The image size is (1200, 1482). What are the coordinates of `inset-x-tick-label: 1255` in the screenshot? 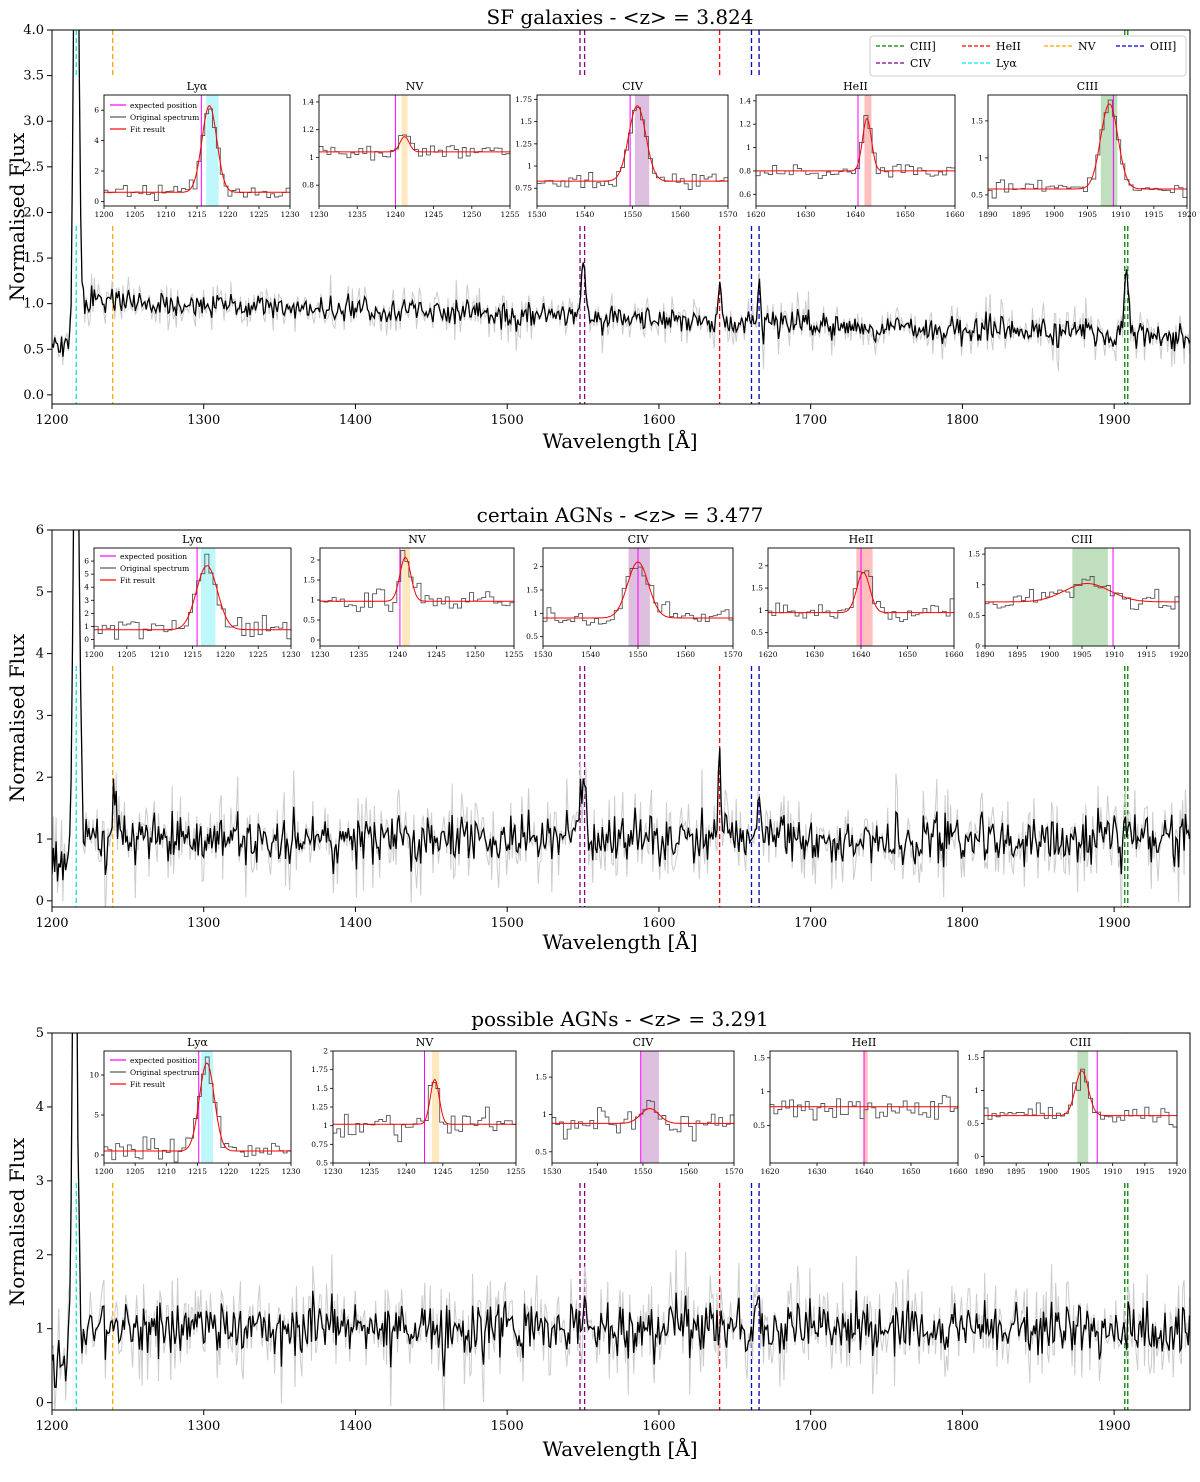 It's located at (513, 654).